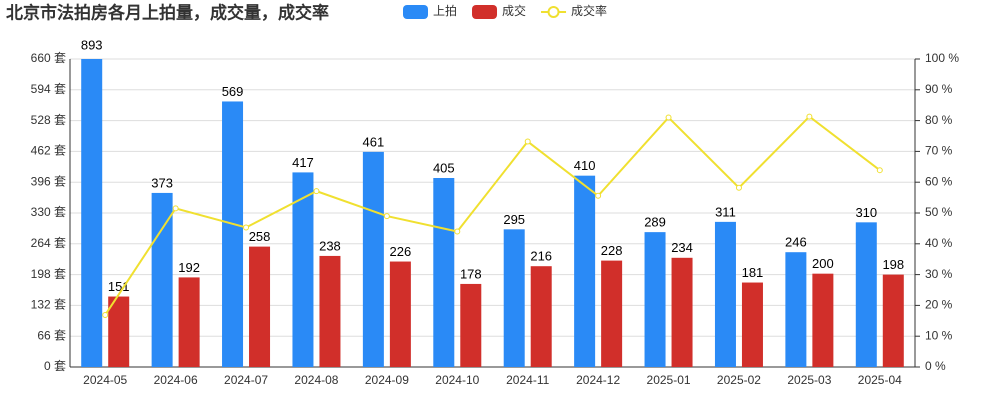  What do you see at coordinates (48, 181) in the screenshot?
I see `y-tick-label: 396 套` at bounding box center [48, 181].